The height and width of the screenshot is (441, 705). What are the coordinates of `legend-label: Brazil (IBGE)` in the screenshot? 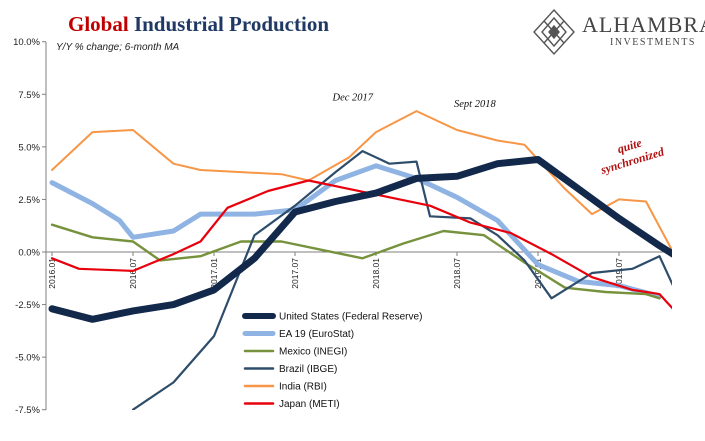 It's located at (308, 369).